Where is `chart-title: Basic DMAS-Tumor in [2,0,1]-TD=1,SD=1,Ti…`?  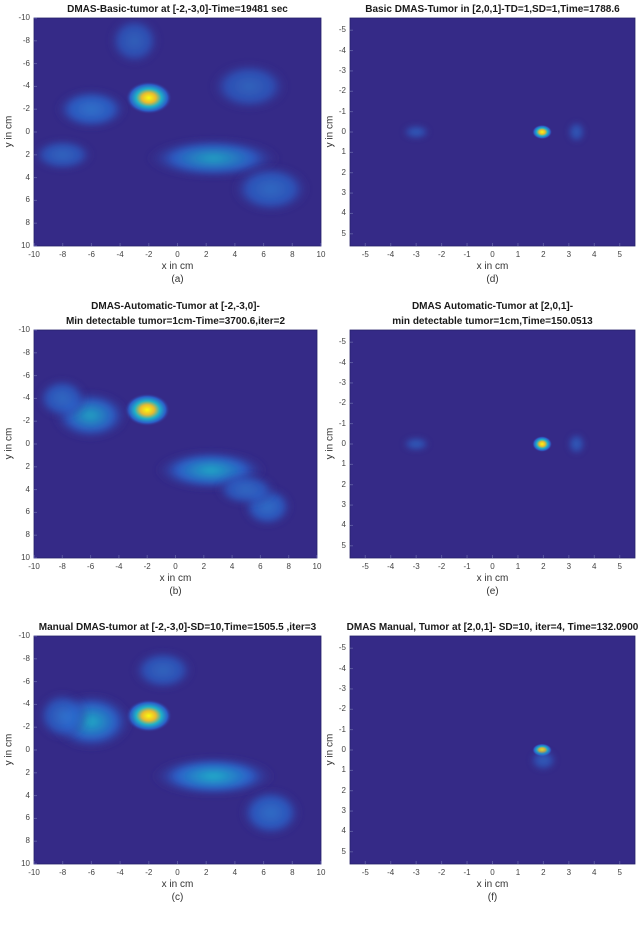 chart-title: Basic DMAS-Tumor in [2,0,1]-TD=1,SD=1,Ti… is located at coordinates (492, 9).